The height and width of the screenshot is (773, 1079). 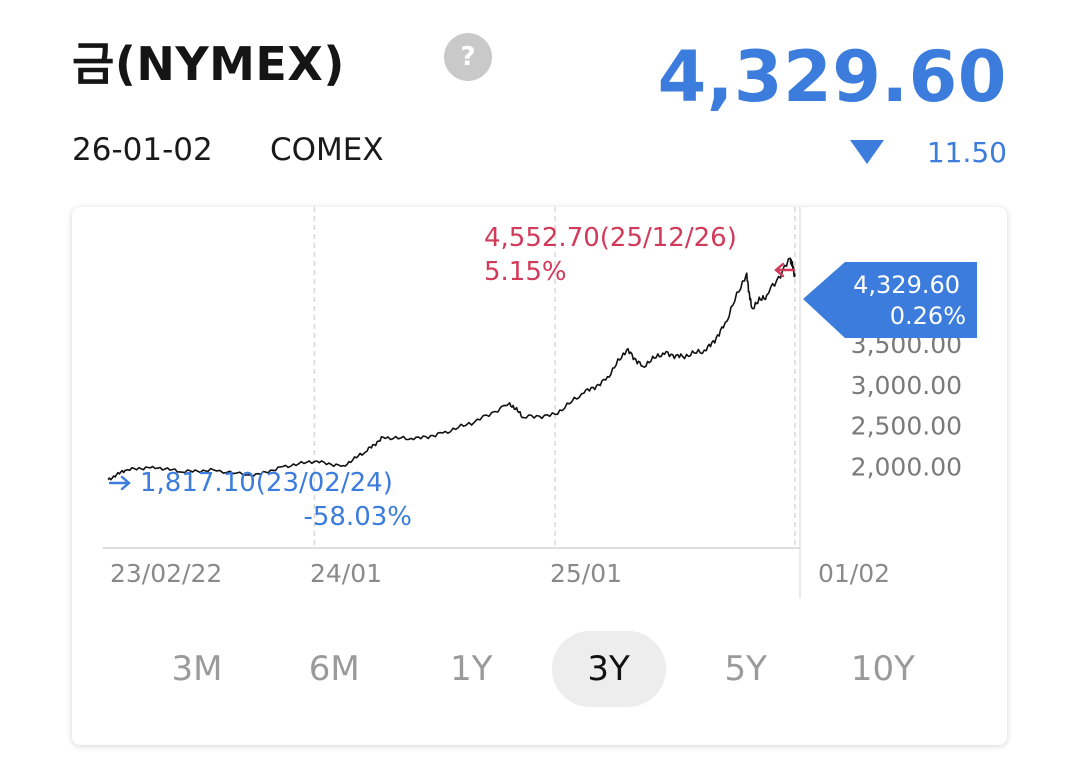 What do you see at coordinates (357, 517) in the screenshot?
I see `low-pct-label: -58.03%` at bounding box center [357, 517].